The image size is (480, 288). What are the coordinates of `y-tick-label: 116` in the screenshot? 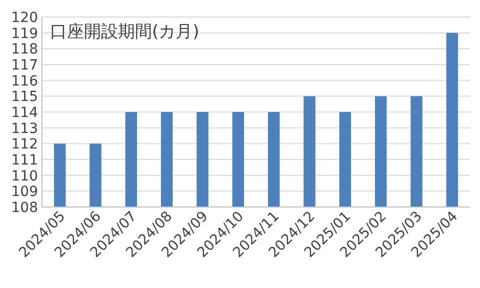 It's located at (24, 81).